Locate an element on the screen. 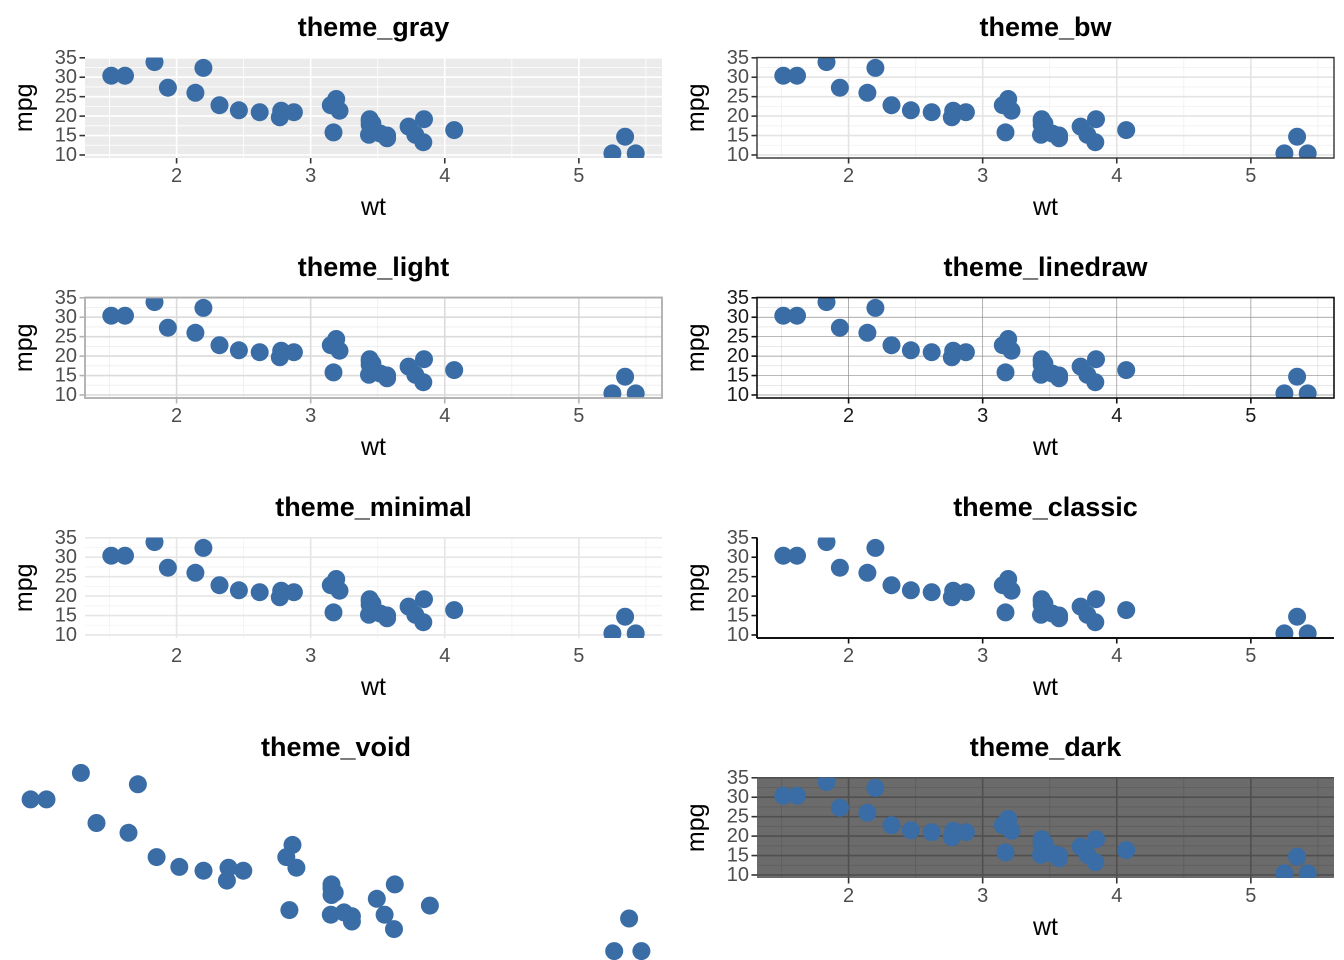 The height and width of the screenshot is (960, 1344). subplot-theme_minimal: 2 3 4 5 35 30 25 20 15 10 wt mpg theme_minimal is located at coordinates (336, 600).